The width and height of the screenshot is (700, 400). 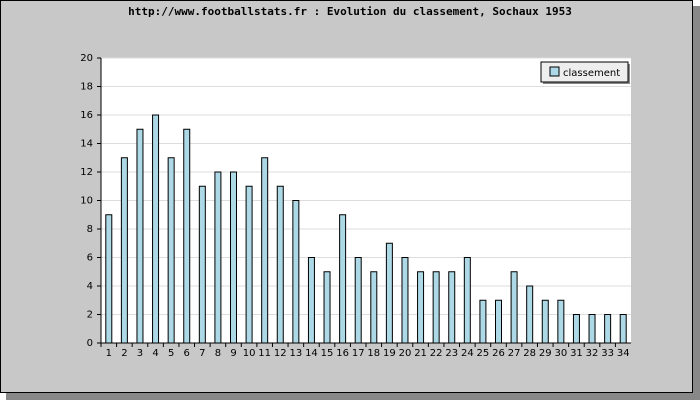 I want to click on y-tick-label: 4, so click(x=90, y=286).